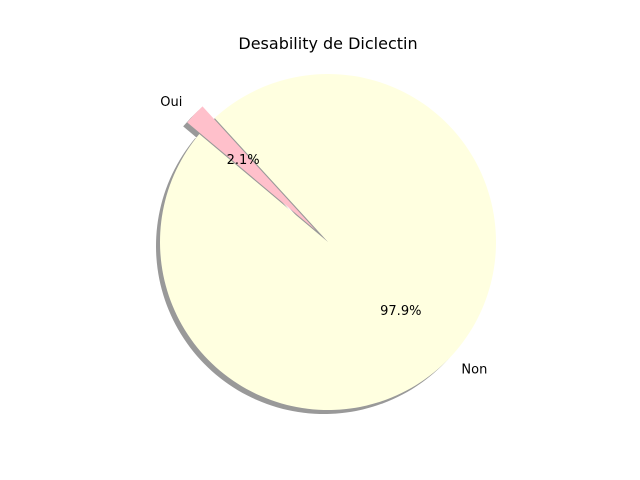 Image resolution: width=640 pixels, height=480 pixels. What do you see at coordinates (327, 43) in the screenshot?
I see `chart-title: Desability de Diclectin` at bounding box center [327, 43].